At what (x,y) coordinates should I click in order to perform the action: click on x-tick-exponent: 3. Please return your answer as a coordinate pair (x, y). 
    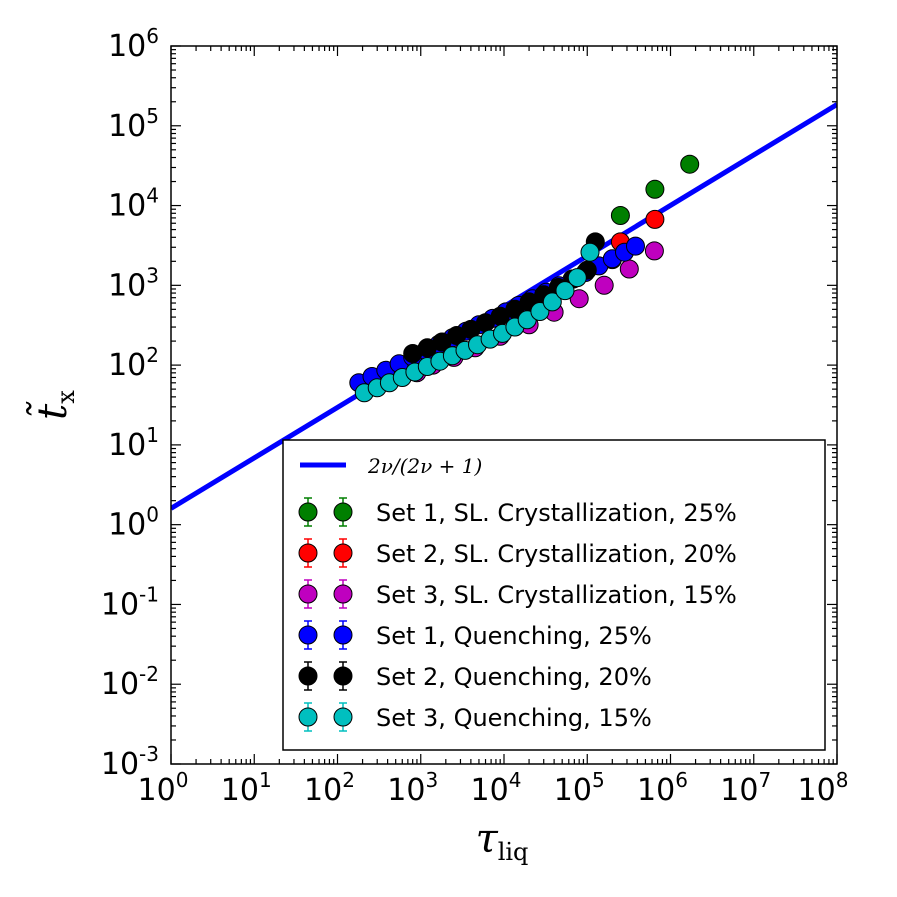
    Looking at the image, I should click on (431, 780).